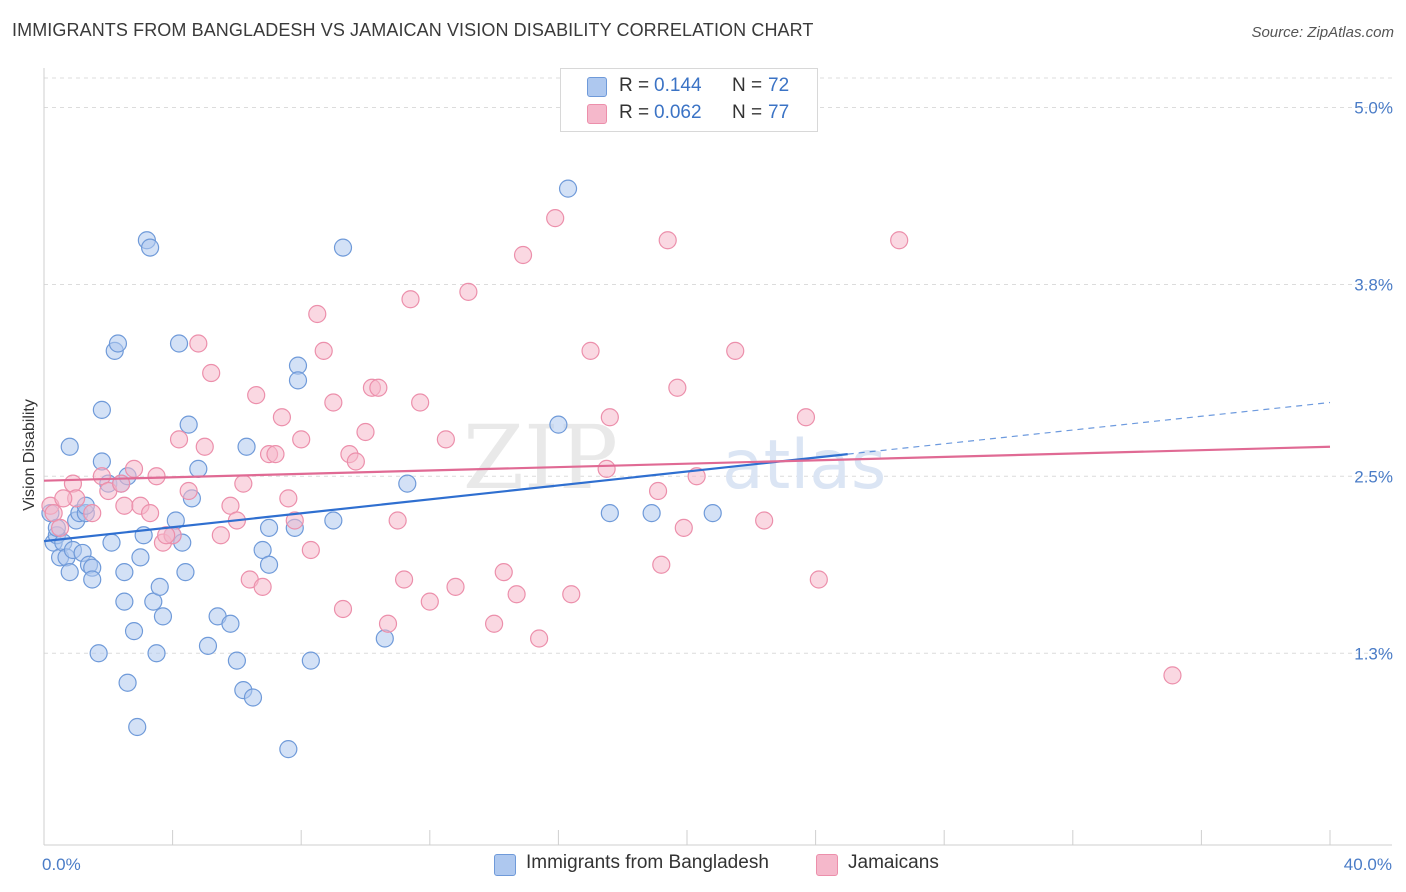  What do you see at coordinates (1089, 428) in the screenshot?
I see `trend-line-bangladesh-extension` at bounding box center [1089, 428].